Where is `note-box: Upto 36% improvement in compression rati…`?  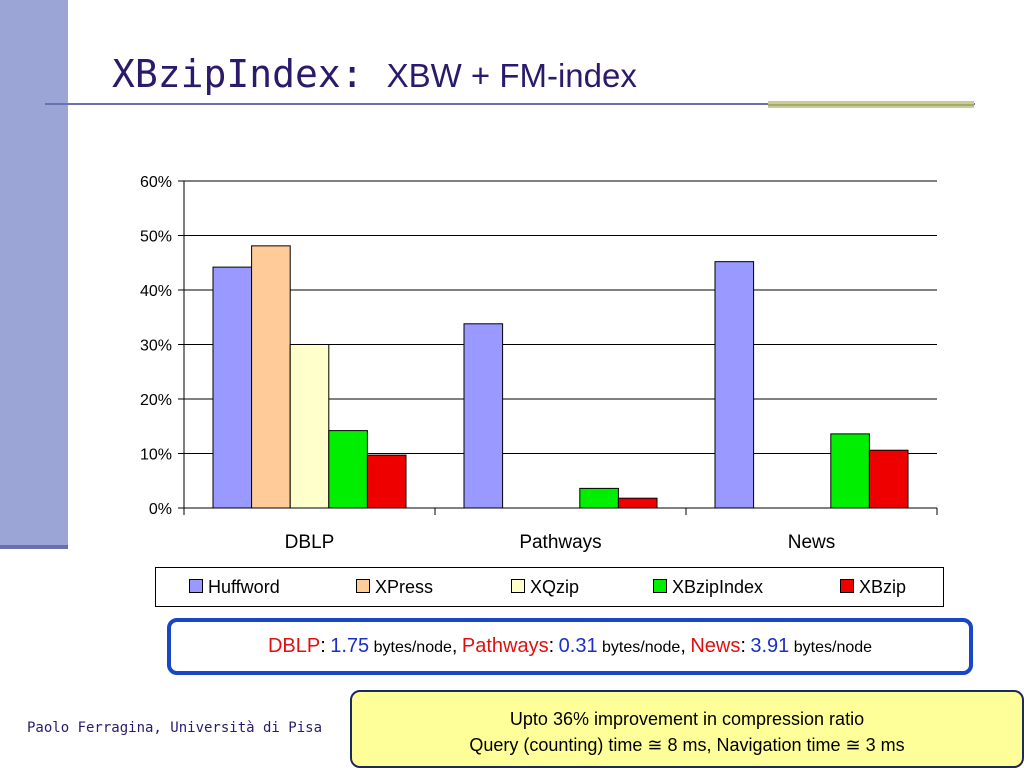 note-box: Upto 36% improvement in compression rati… is located at coordinates (687, 729).